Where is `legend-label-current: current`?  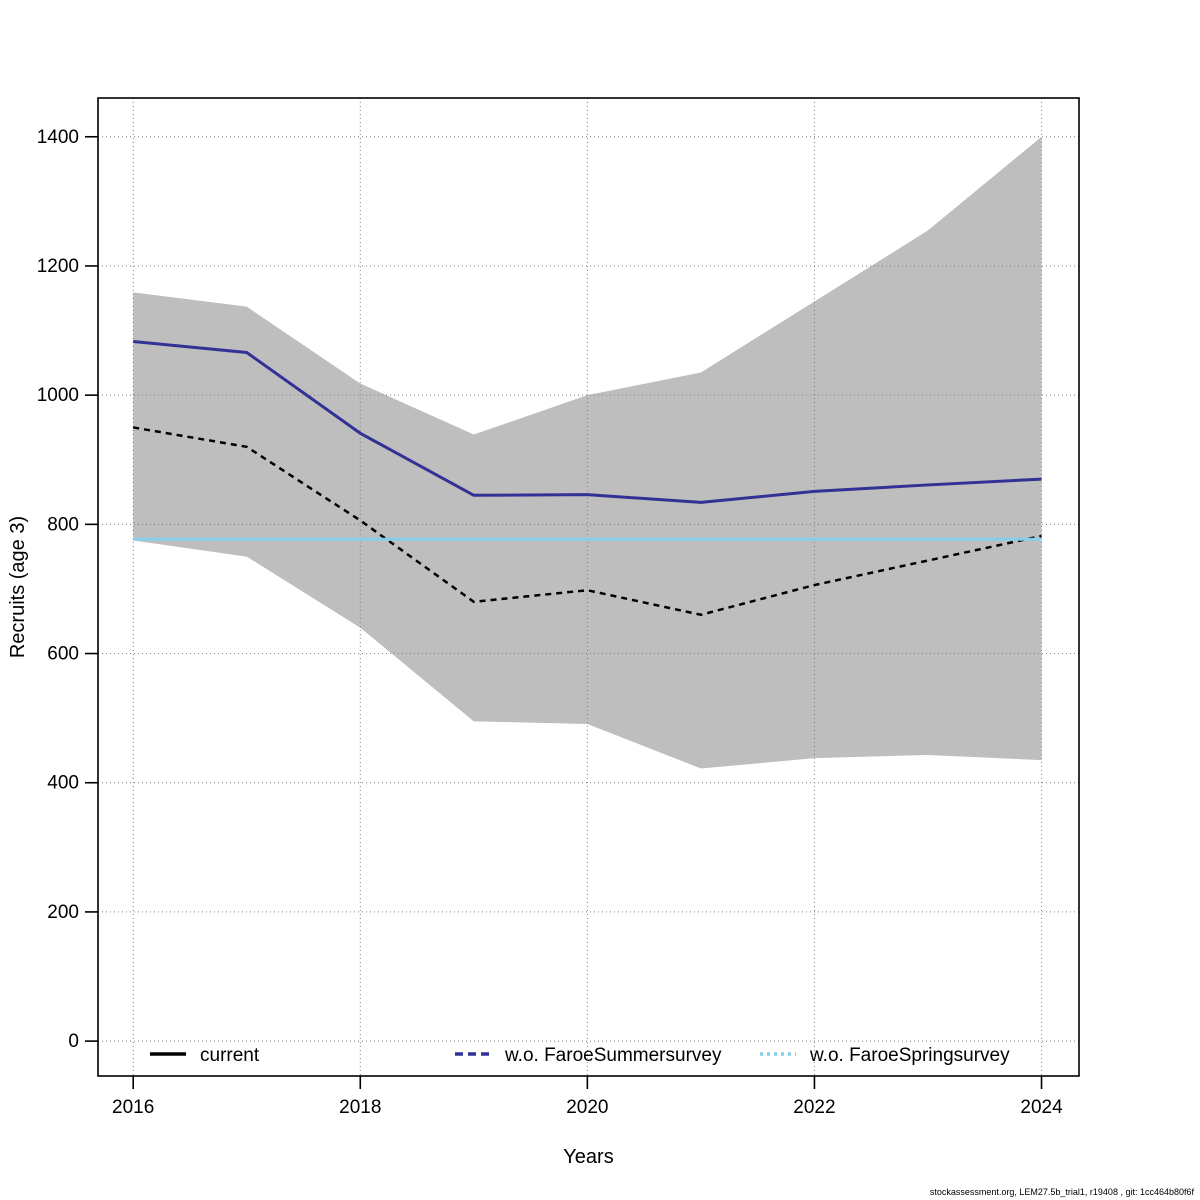 legend-label-current: current is located at coordinates (230, 1055).